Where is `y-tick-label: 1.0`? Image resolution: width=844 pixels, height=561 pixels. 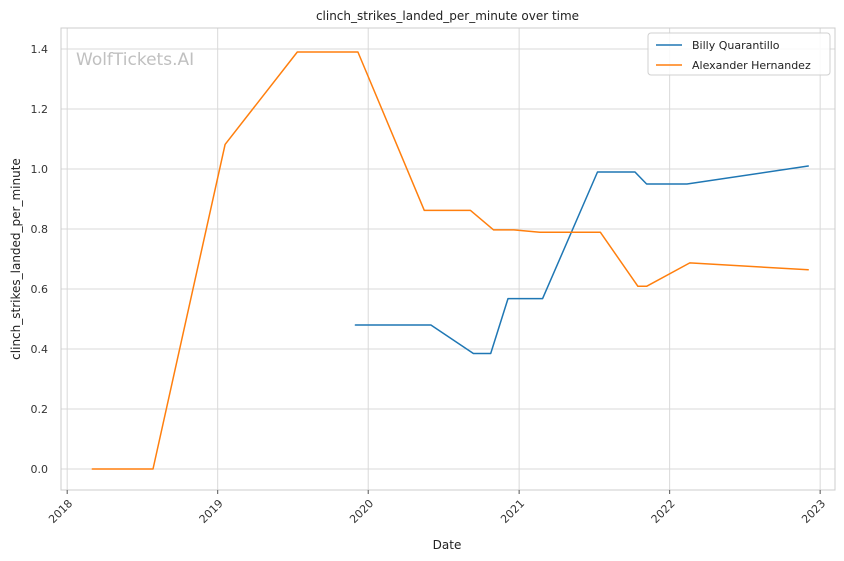
y-tick-label: 1.0 is located at coordinates (40, 169).